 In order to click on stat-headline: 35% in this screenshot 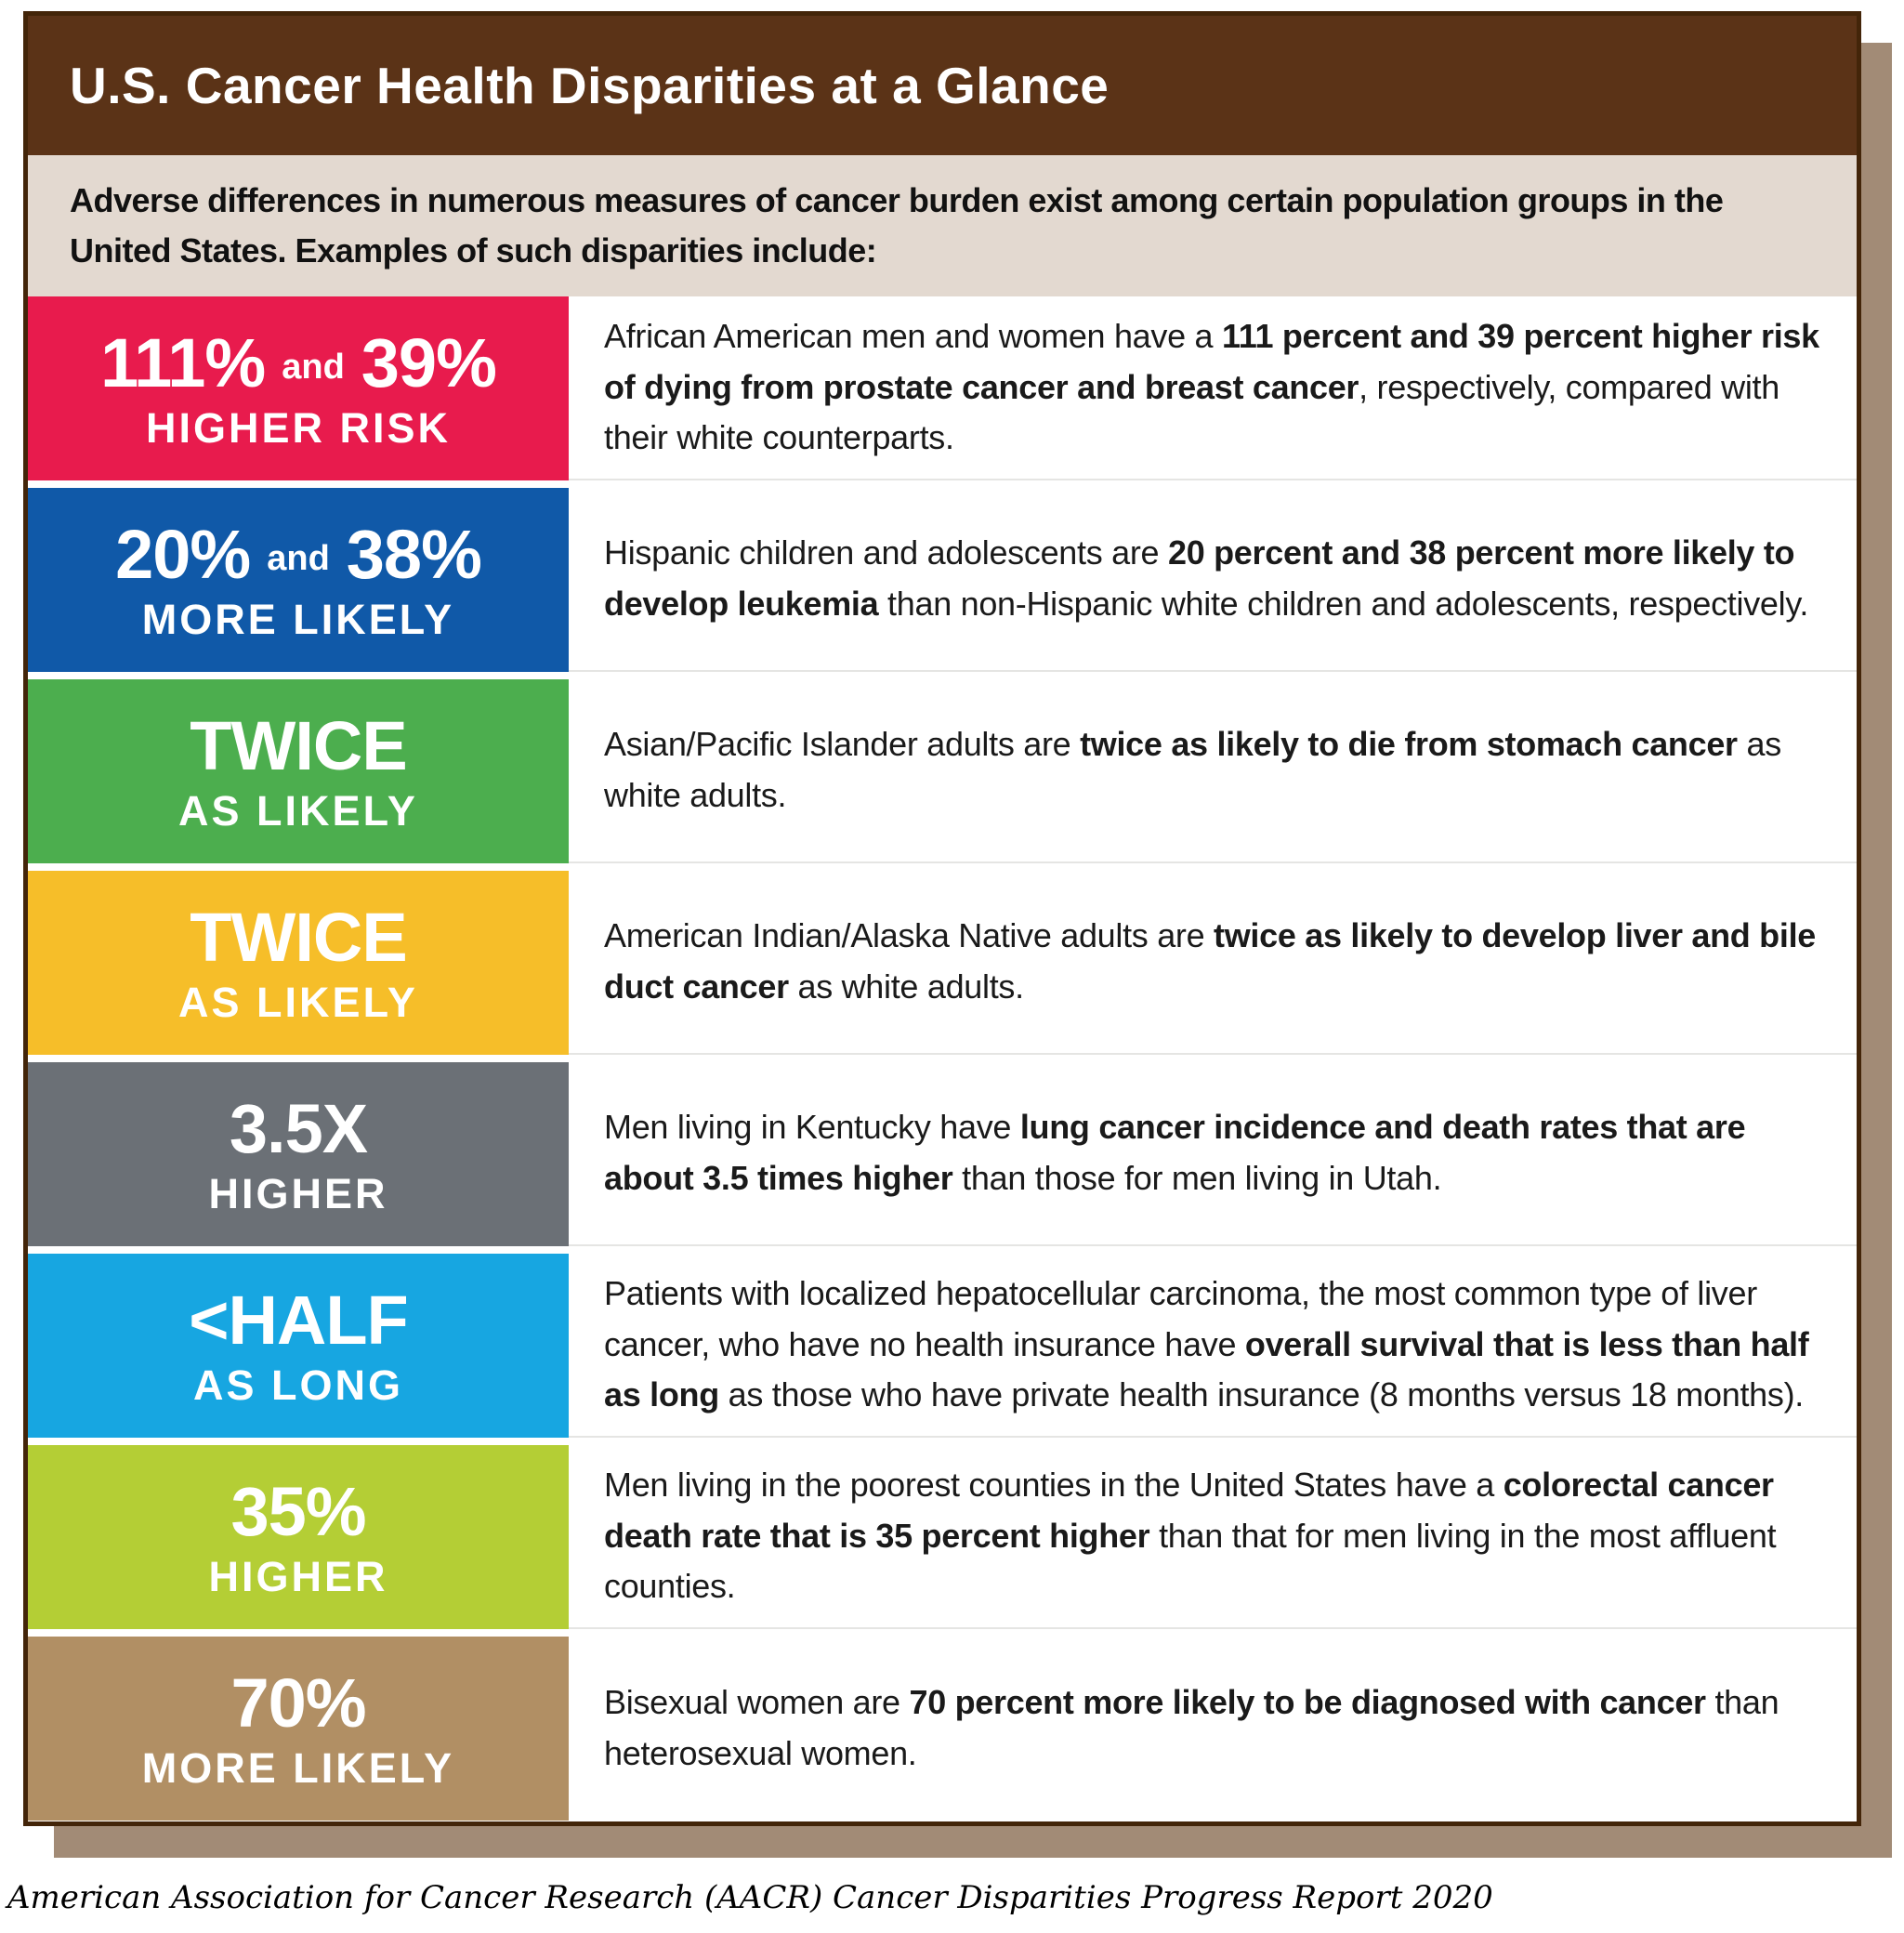, I will do `click(298, 1511)`.